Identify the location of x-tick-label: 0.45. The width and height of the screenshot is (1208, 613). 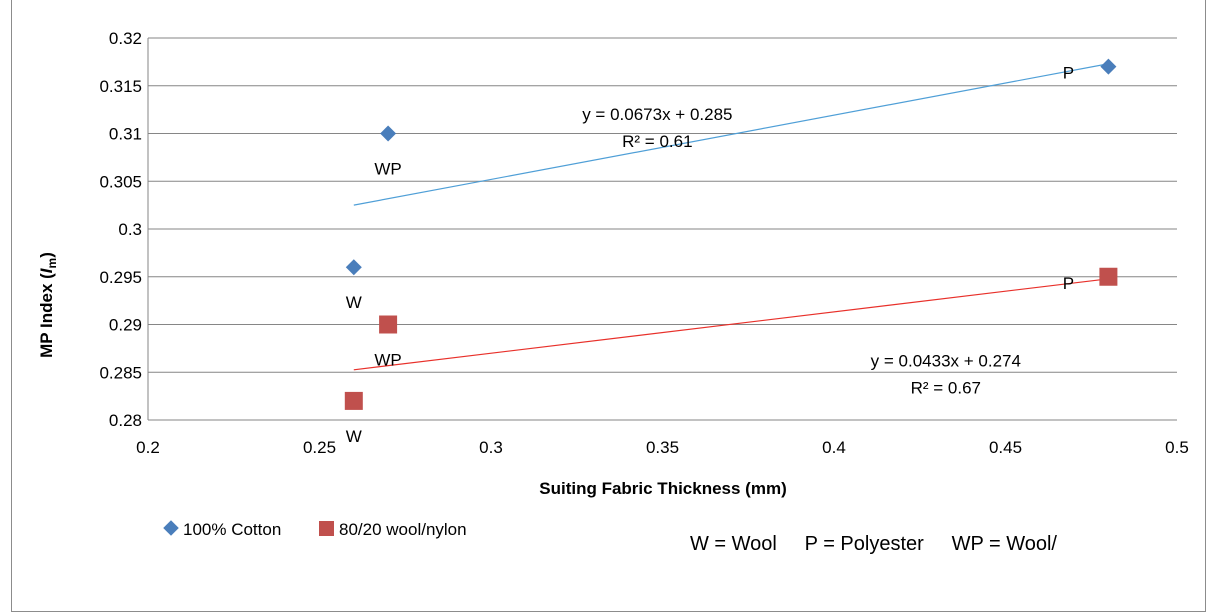
(1005, 447).